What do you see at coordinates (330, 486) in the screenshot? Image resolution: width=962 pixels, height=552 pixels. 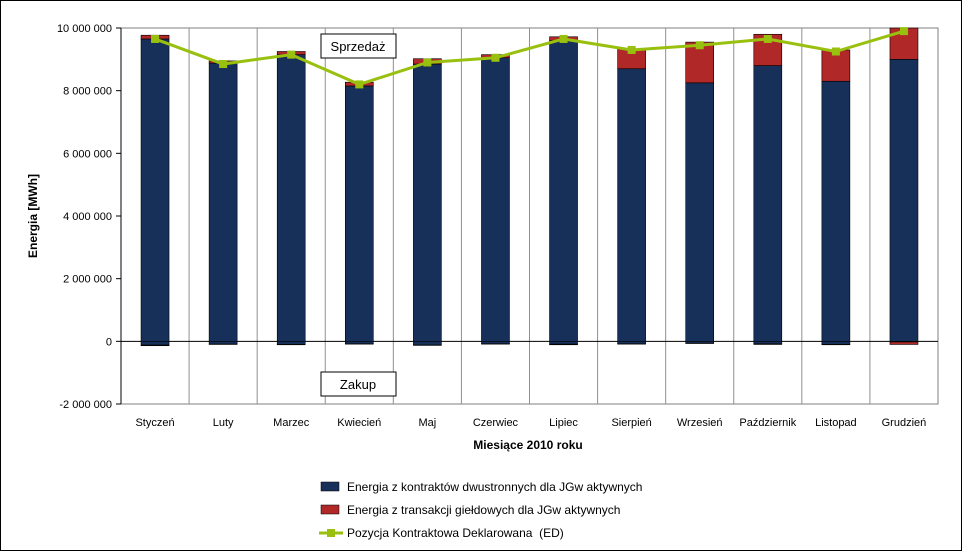 I see `legend-swatch-bilateral` at bounding box center [330, 486].